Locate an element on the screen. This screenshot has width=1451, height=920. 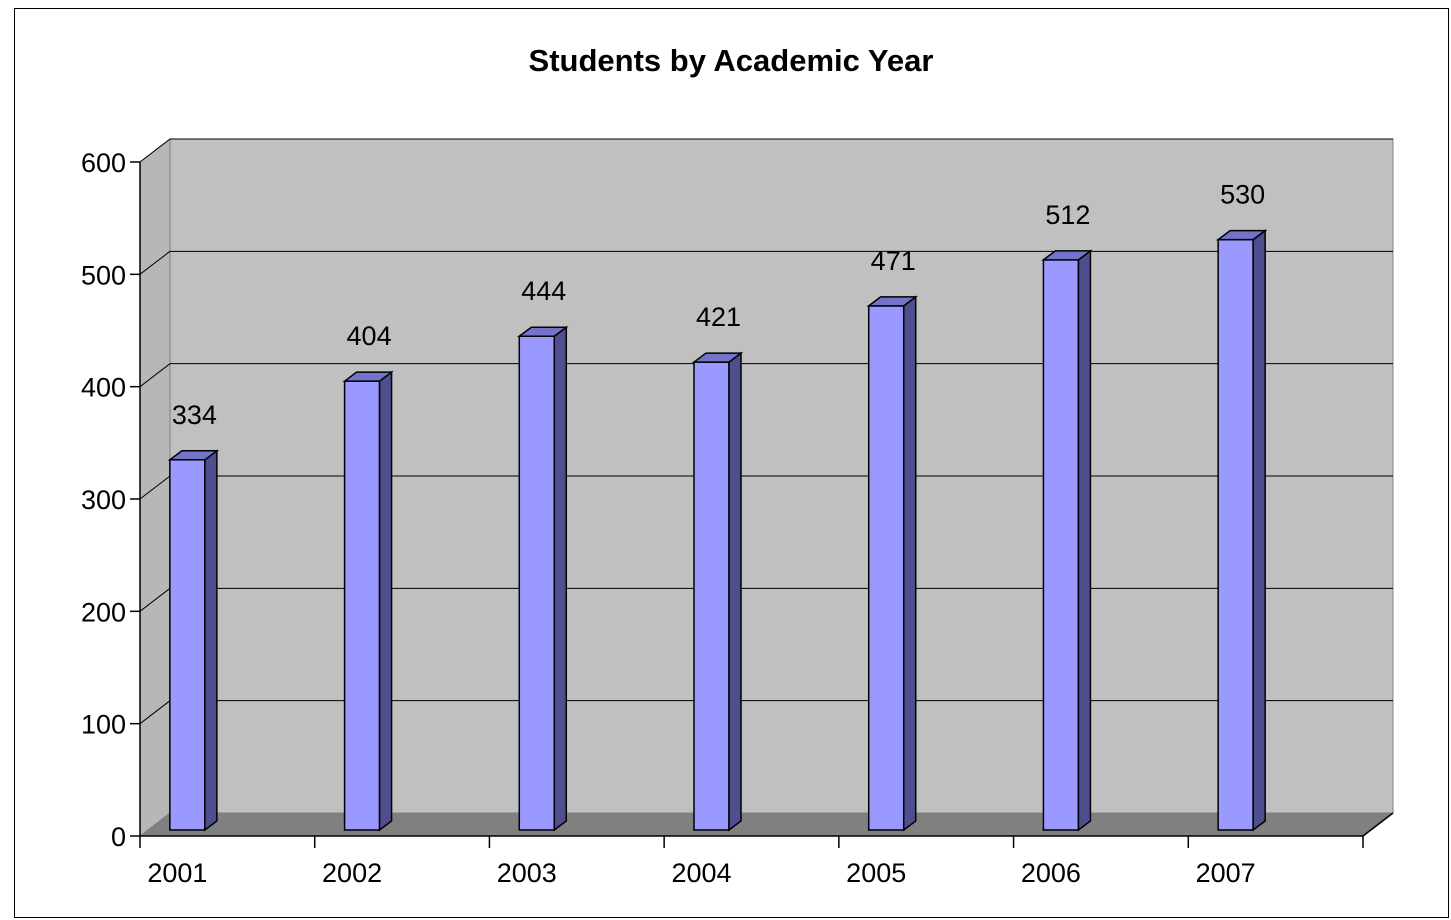
x-tick-label: 2003 is located at coordinates (527, 873).